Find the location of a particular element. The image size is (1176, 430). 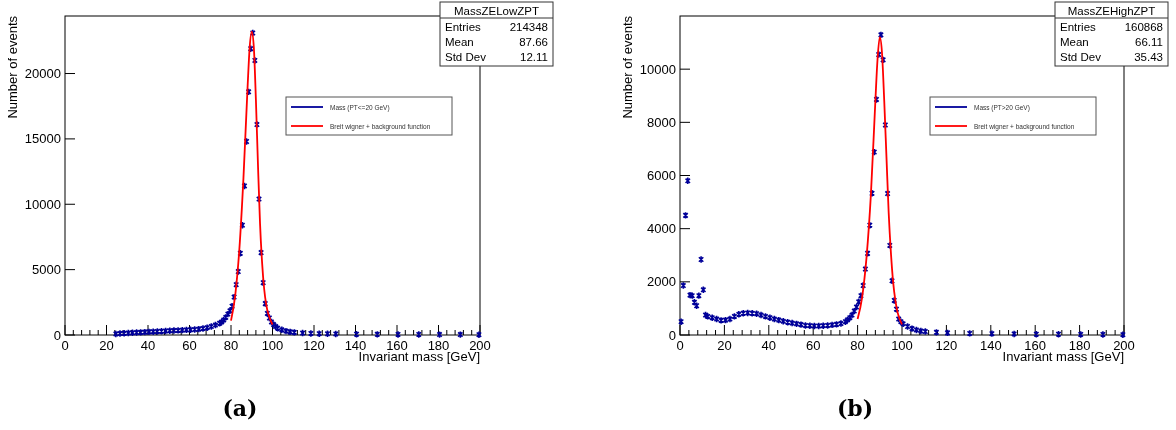

x-tick-label: 140 is located at coordinates (990, 345).